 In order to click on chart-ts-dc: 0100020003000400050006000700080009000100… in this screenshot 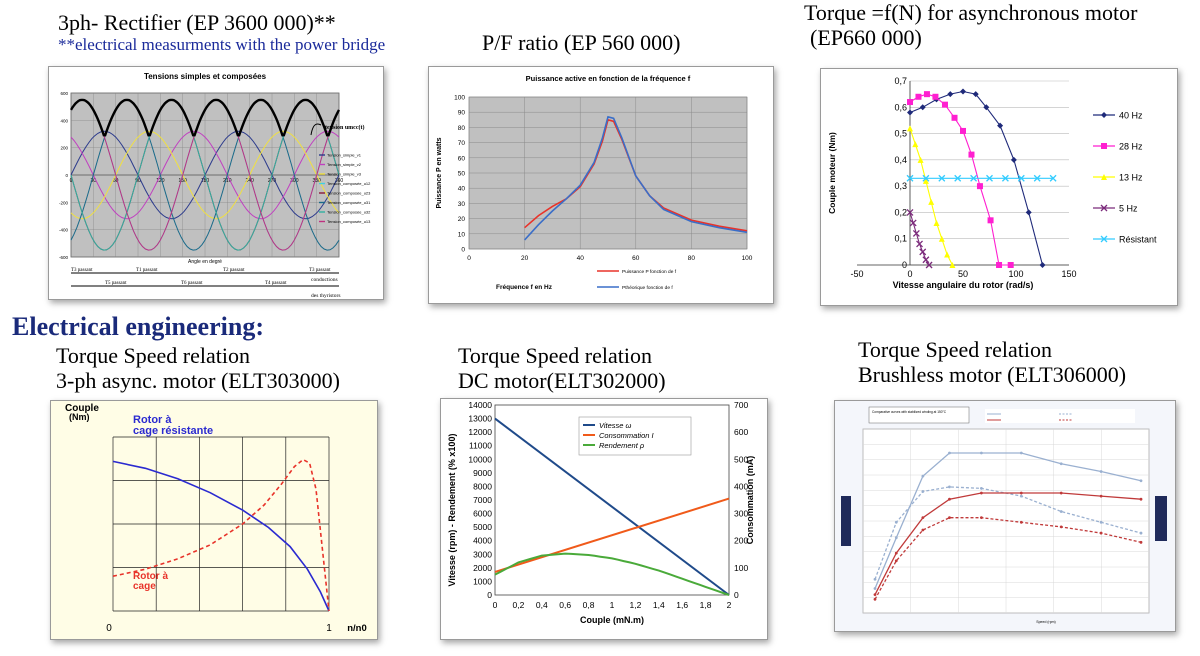, I will do `click(601, 512)`.